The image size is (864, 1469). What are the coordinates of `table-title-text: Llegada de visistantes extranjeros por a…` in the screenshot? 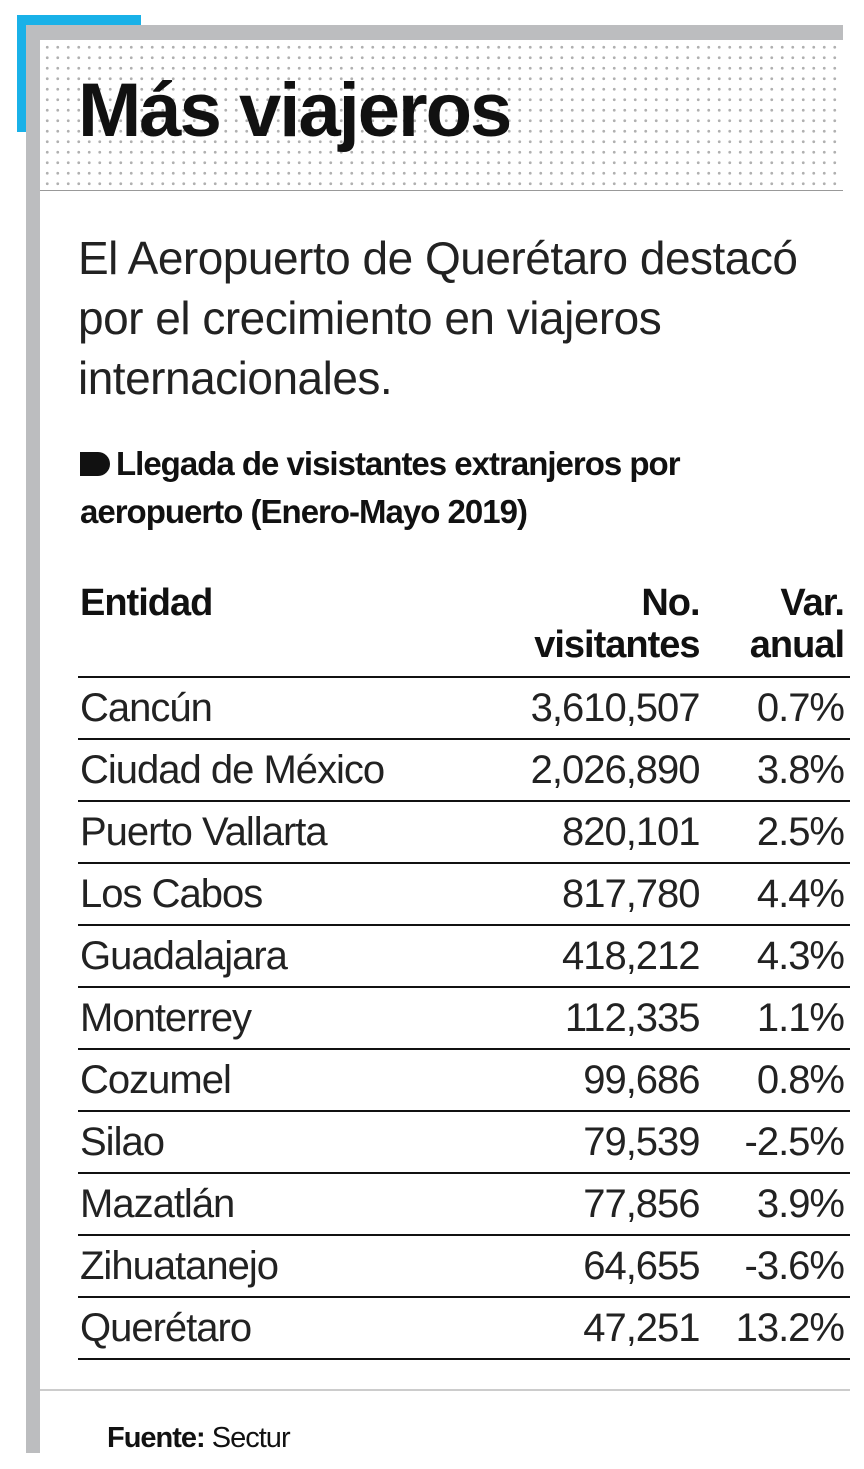 It's located at (380, 487).